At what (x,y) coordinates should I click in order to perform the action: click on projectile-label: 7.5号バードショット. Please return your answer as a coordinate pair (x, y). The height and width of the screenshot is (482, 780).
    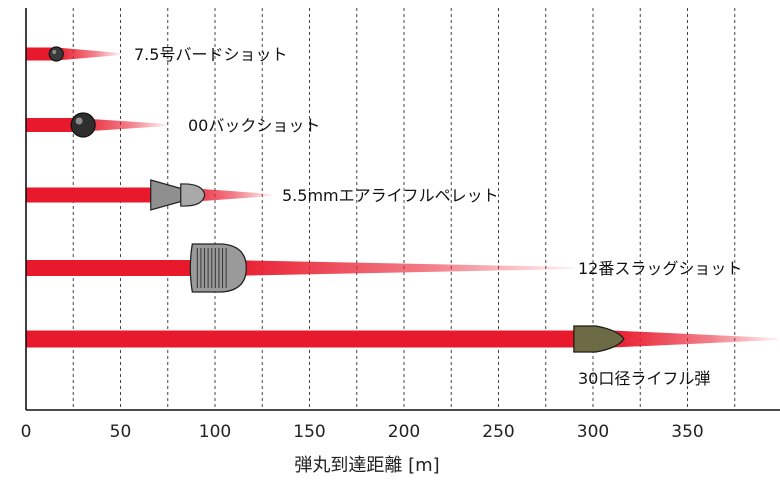
    Looking at the image, I should click on (210, 54).